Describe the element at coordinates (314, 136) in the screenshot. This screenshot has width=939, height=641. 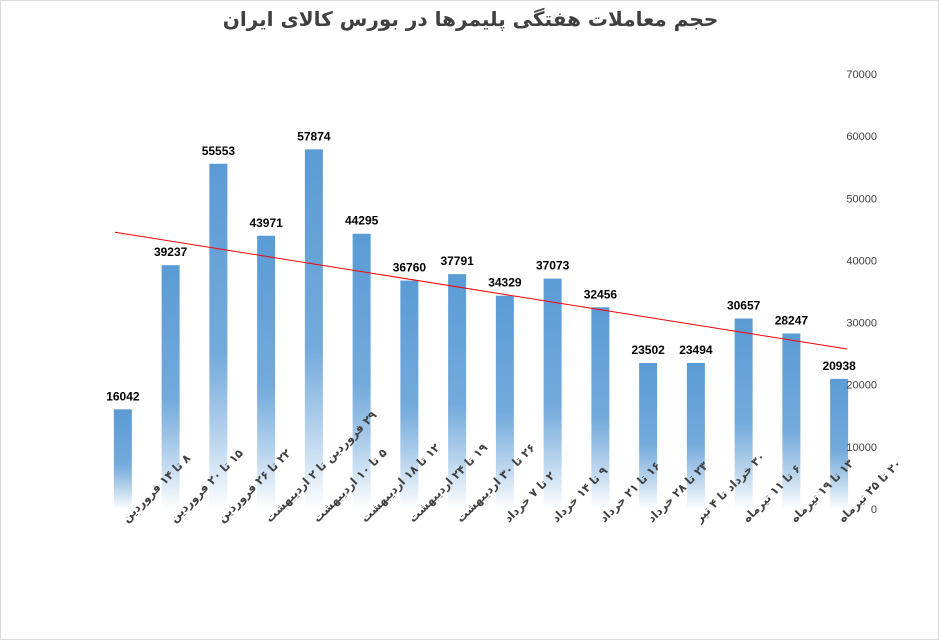
I see `data-label: 57874` at that location.